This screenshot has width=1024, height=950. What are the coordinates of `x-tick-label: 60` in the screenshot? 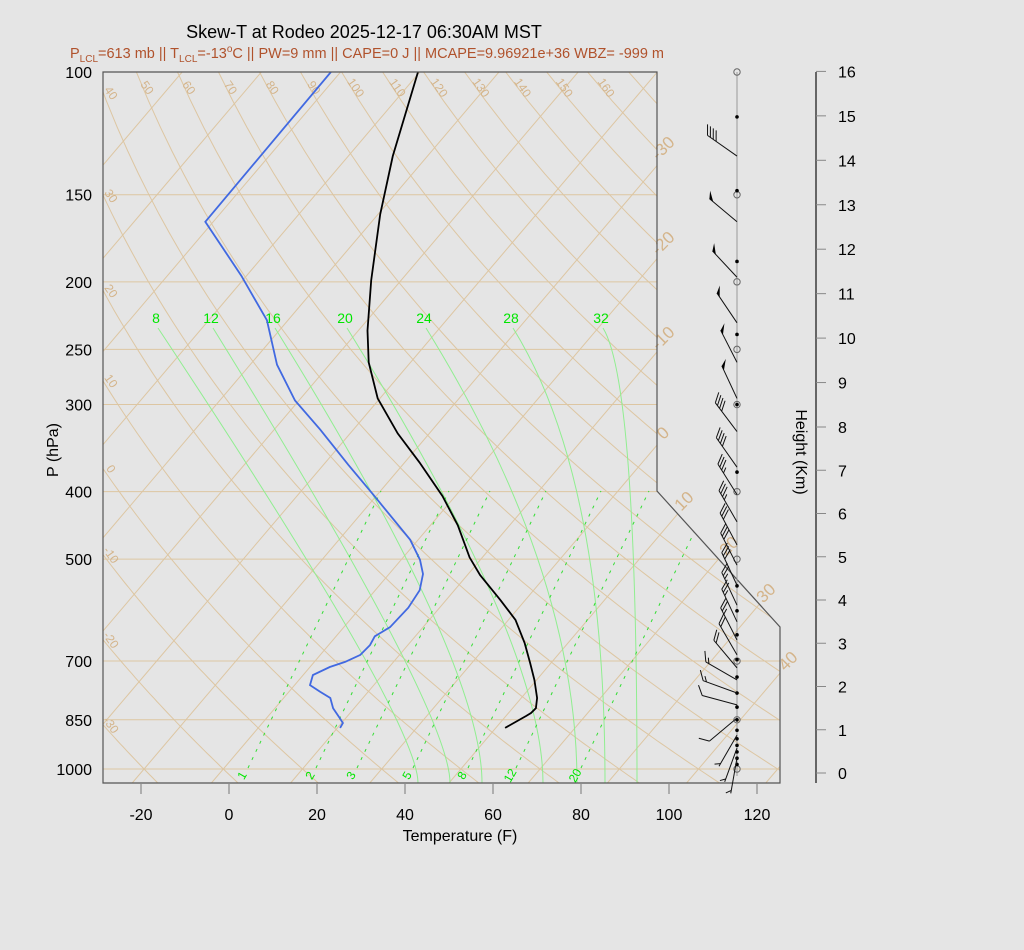 It's located at (493, 815).